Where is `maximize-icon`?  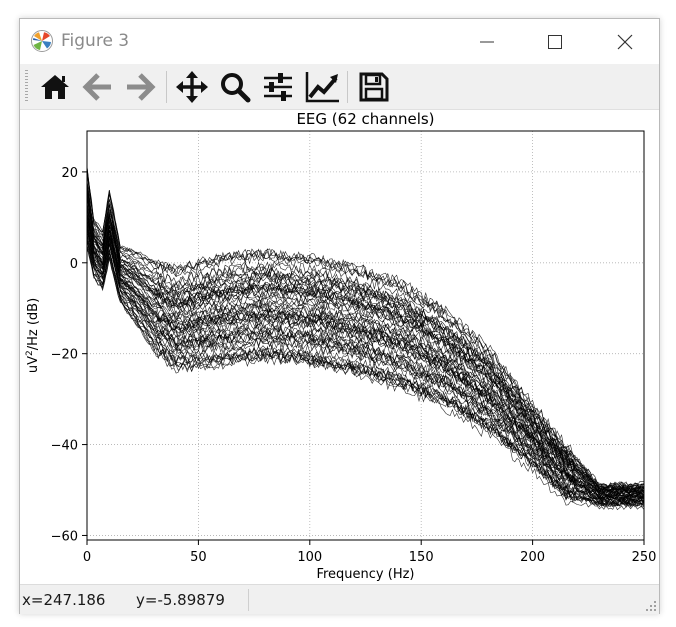
maximize-icon is located at coordinates (555, 41).